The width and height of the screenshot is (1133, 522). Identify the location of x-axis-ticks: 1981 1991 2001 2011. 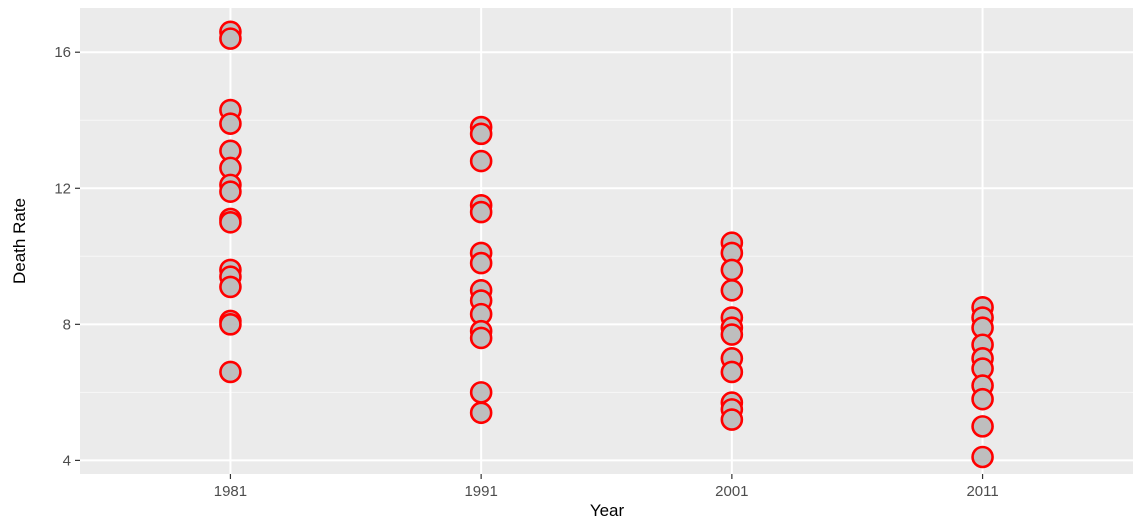
(606, 487).